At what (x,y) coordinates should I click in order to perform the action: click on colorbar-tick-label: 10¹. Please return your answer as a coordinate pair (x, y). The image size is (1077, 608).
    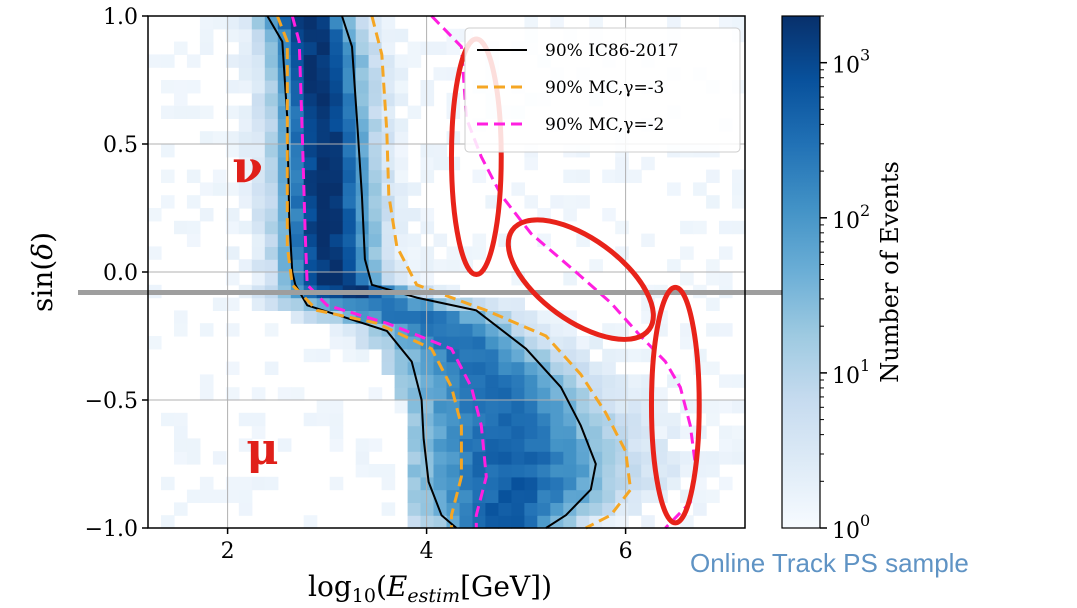
    Looking at the image, I should click on (851, 372).